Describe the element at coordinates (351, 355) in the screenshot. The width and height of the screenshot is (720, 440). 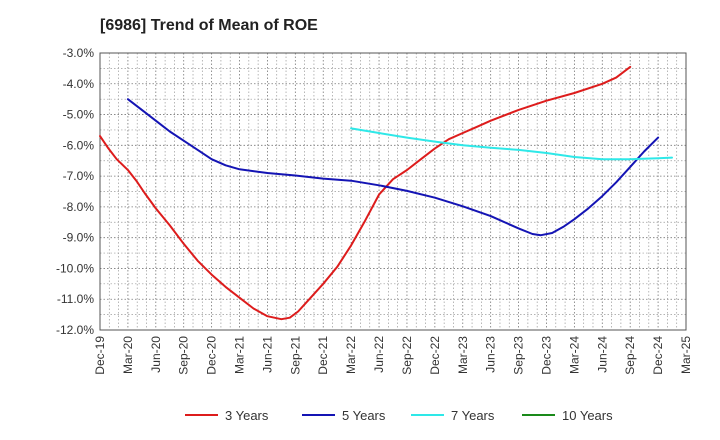
I see `x-tick-label: Mar-22` at that location.